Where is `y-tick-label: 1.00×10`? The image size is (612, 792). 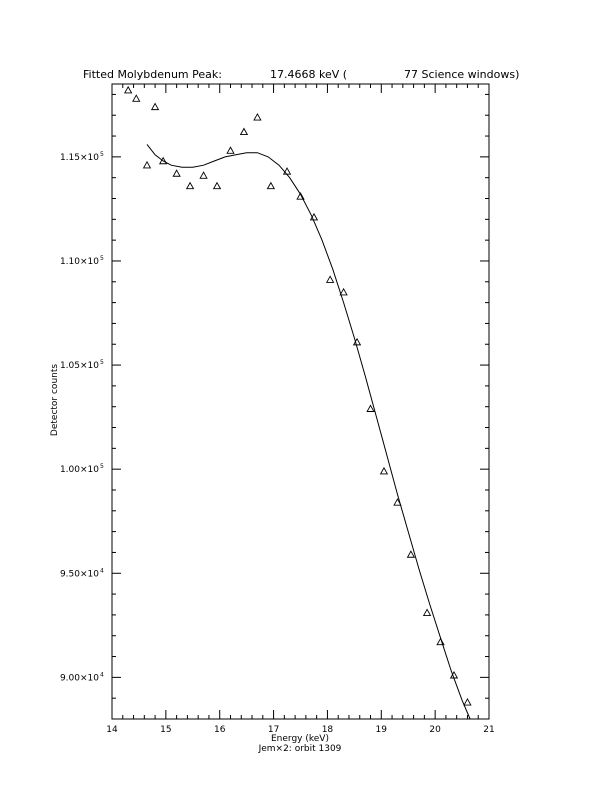
y-tick-label: 1.00×10 is located at coordinates (79, 470).